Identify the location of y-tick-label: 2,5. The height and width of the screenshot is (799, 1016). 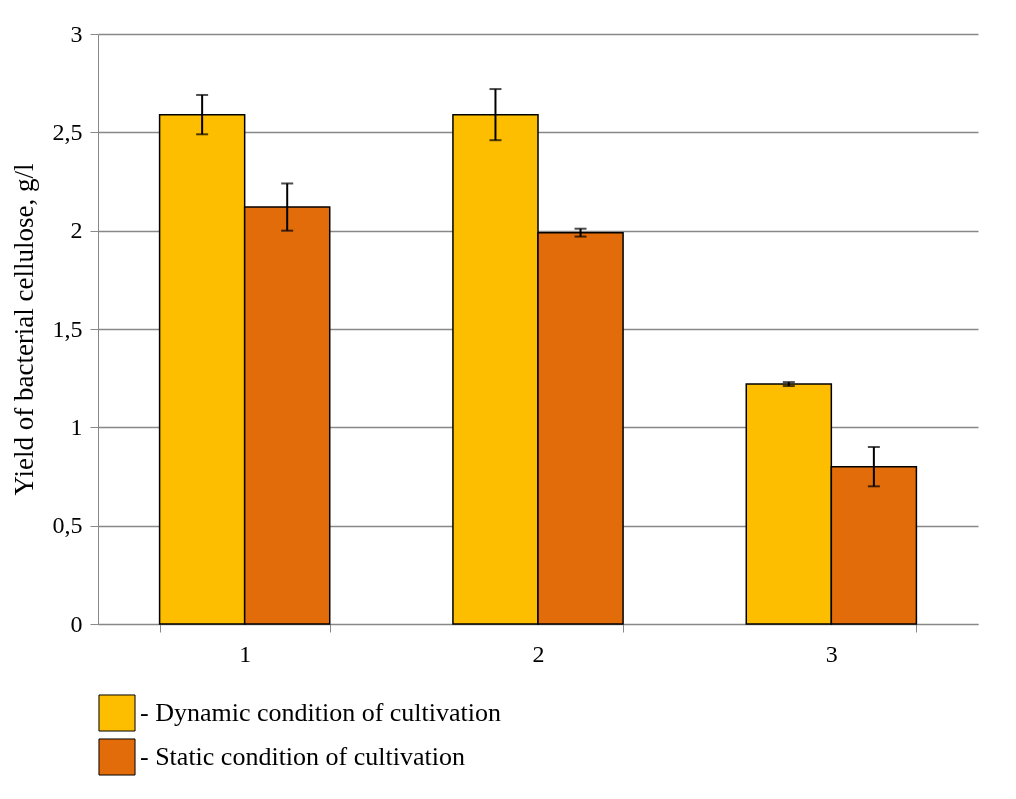
(67, 131).